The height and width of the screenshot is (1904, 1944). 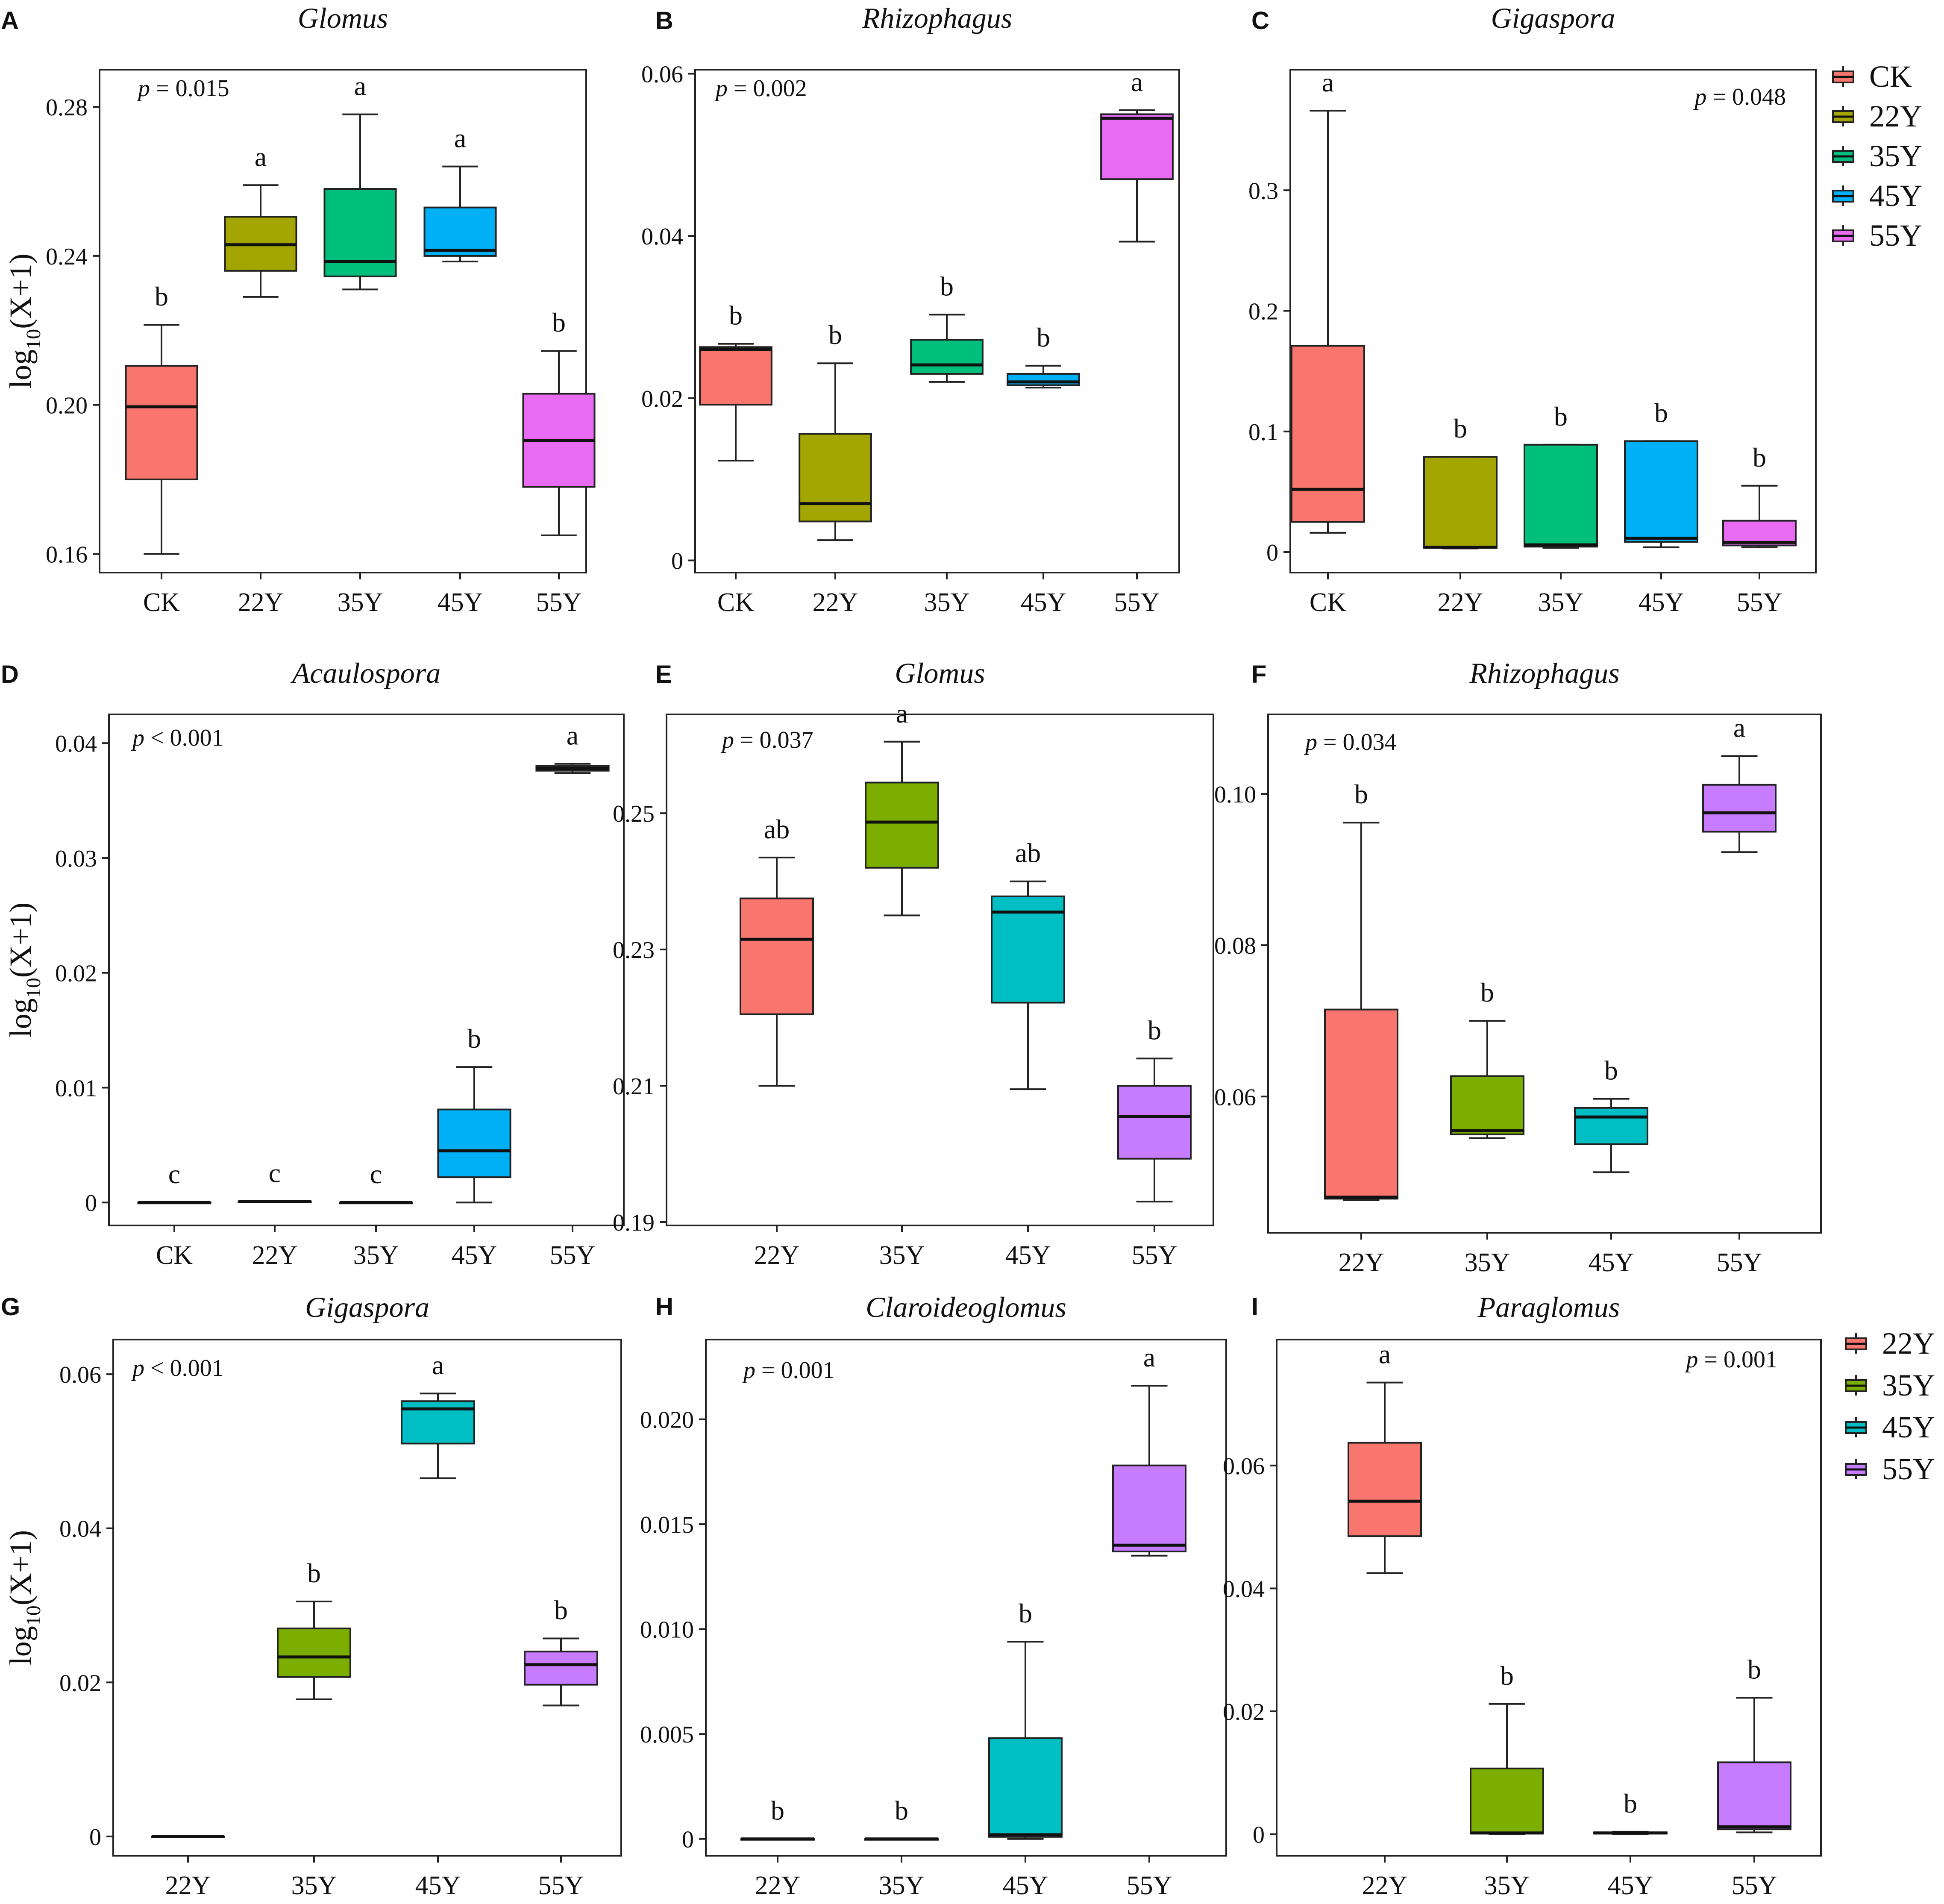 What do you see at coordinates (773, 740) in the screenshot?
I see `p-value: = 0.037` at bounding box center [773, 740].